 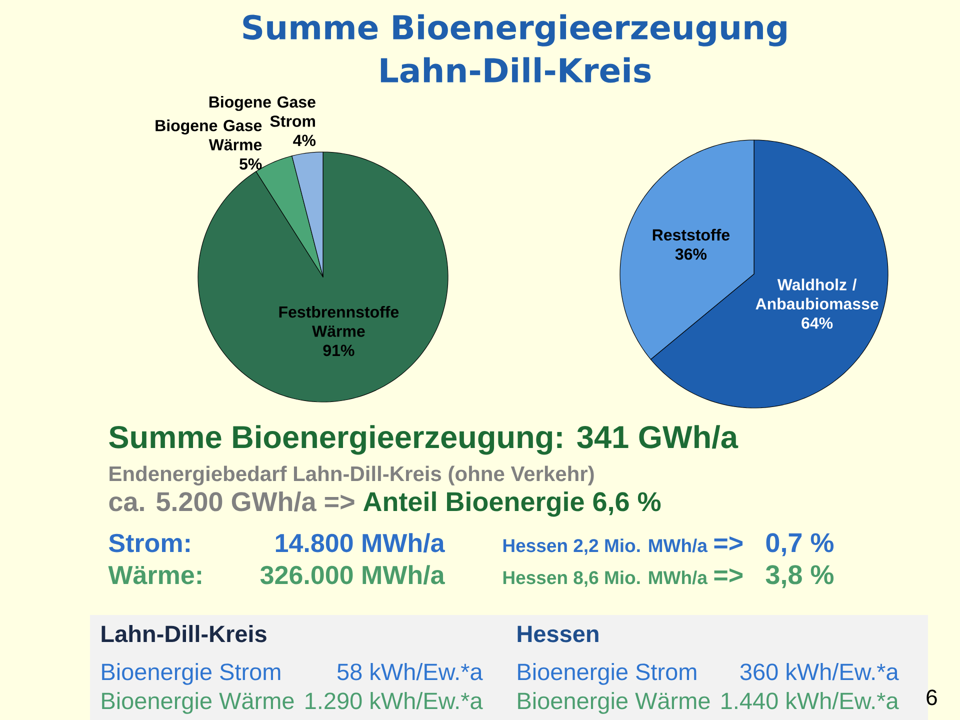 I want to click on data-label: 64%, so click(x=817, y=323).